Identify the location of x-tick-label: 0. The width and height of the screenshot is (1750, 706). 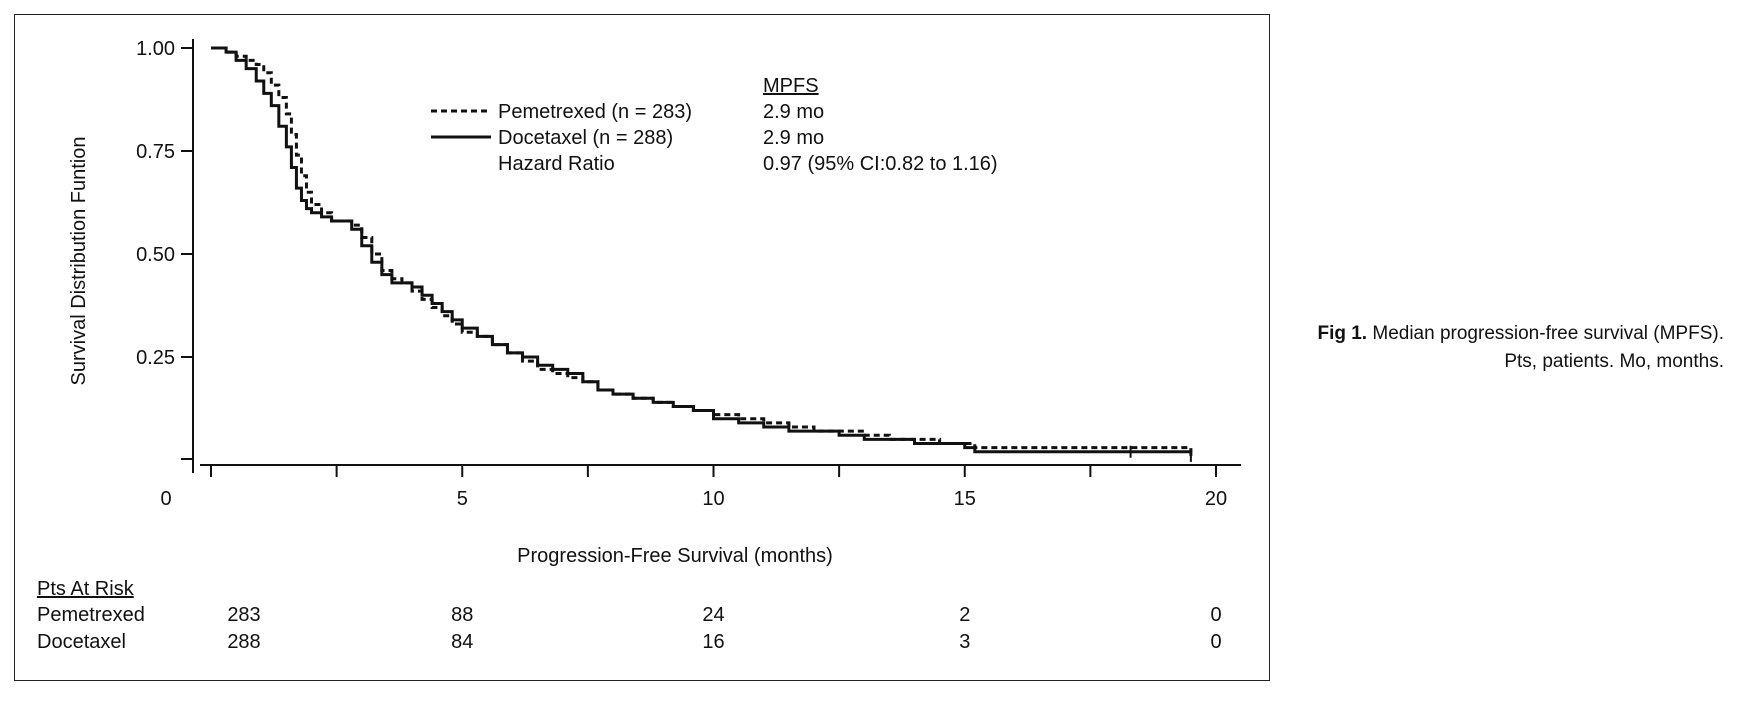
(165, 499).